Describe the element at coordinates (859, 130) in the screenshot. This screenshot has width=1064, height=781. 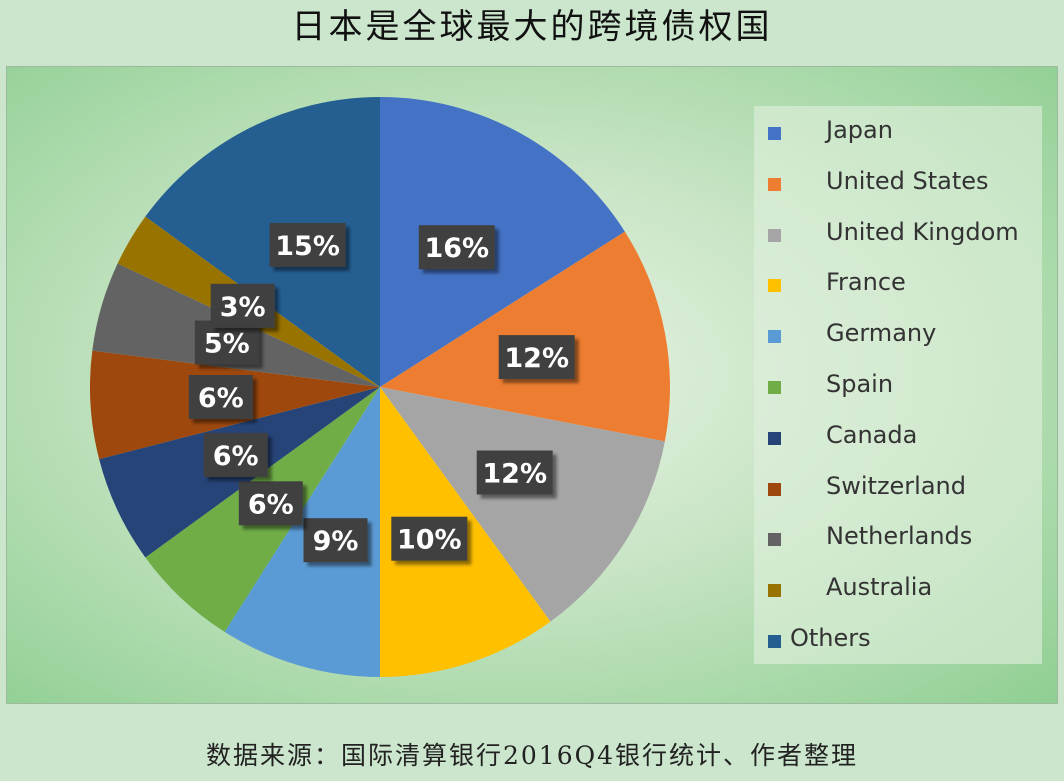
I see `legend-label: Japan` at that location.